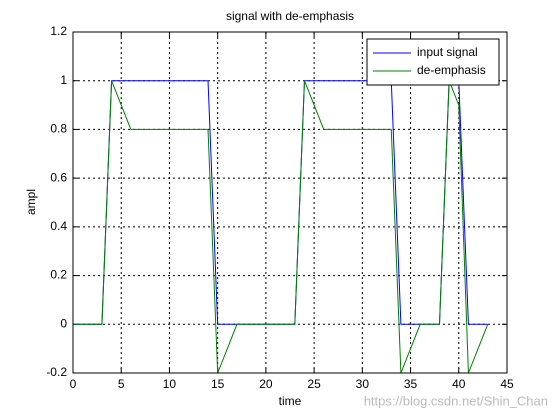 The width and height of the screenshot is (560, 420). Describe the element at coordinates (58, 177) in the screenshot. I see `y-tick-label: 0.6` at that location.